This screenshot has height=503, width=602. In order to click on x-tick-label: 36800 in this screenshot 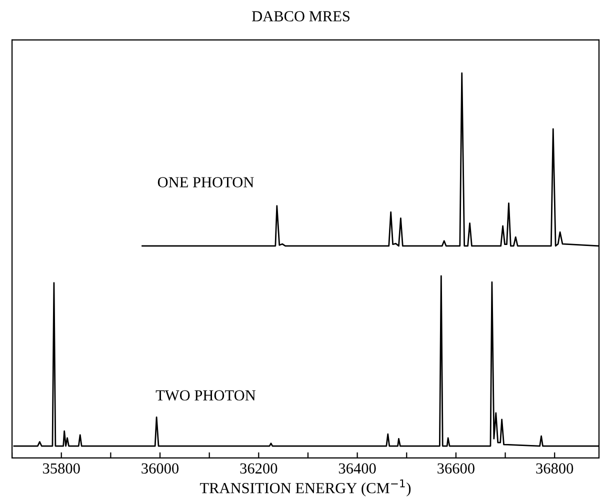, I will do `click(555, 468)`.